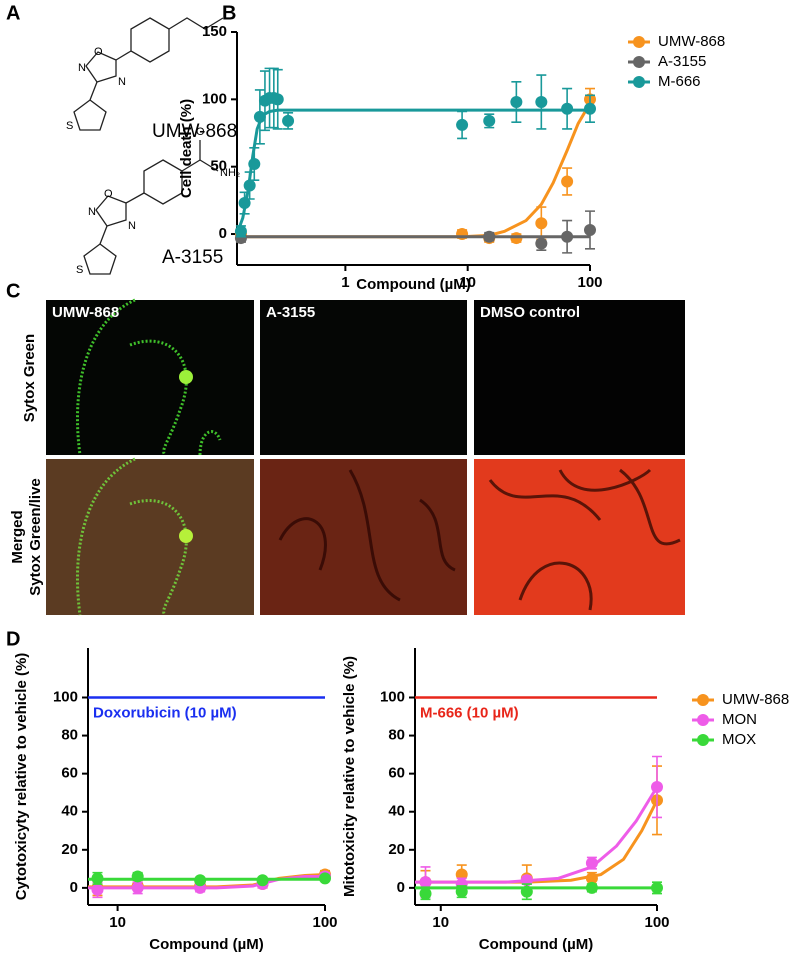  I want to click on panel-label: C, so click(13, 291).